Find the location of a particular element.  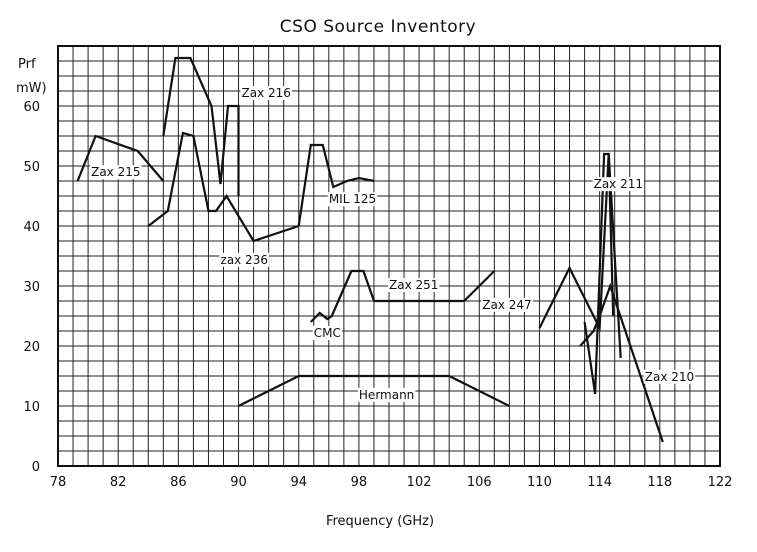

series-label: Zax 216 is located at coordinates (266, 93).